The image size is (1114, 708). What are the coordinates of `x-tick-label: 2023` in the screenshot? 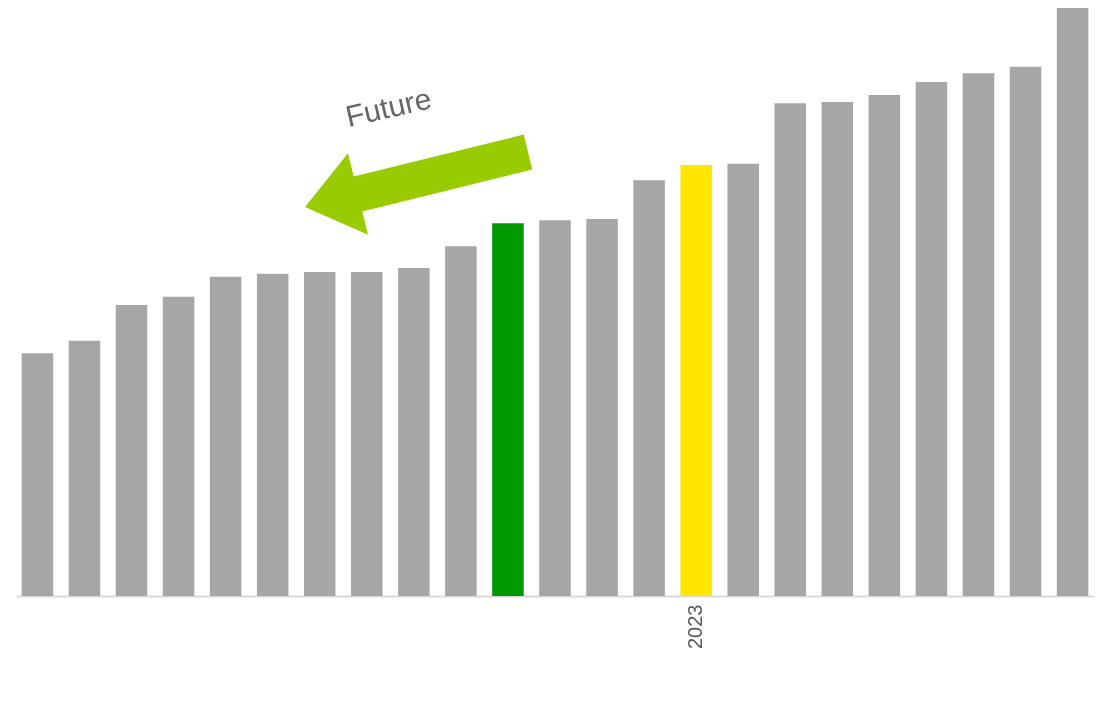 It's located at (695, 626).